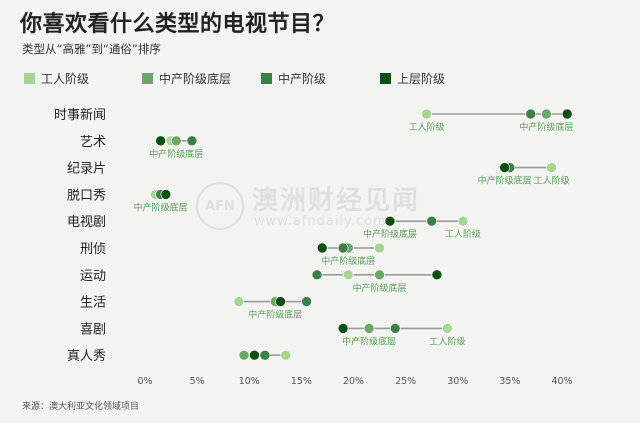 The width and height of the screenshot is (640, 423). Describe the element at coordinates (457, 381) in the screenshot. I see `x-tick-label: 30%` at that location.